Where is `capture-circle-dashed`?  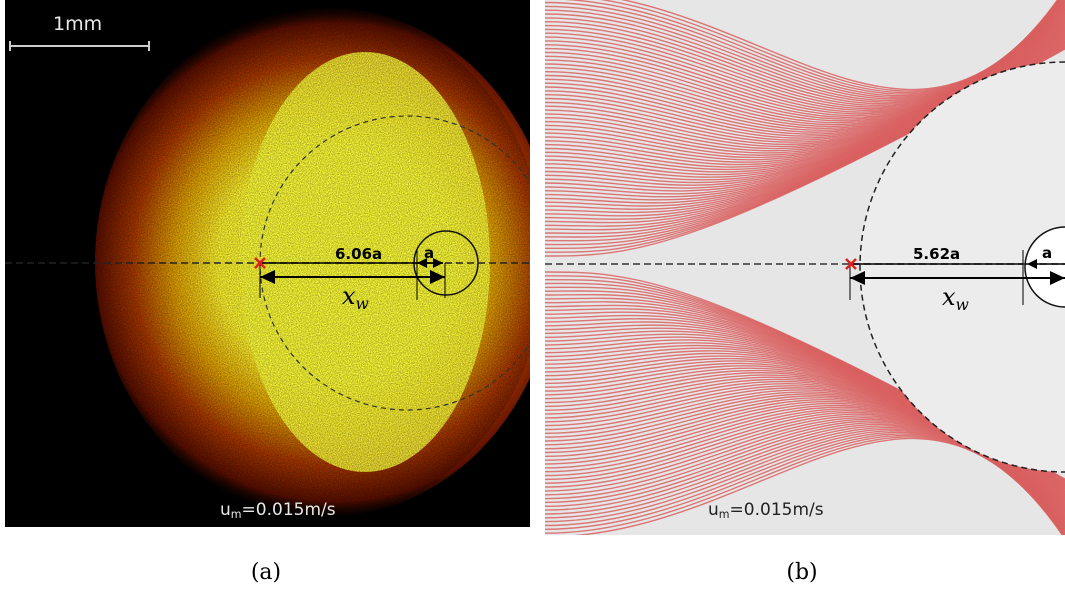
capture-circle-dashed is located at coordinates (962, 267).